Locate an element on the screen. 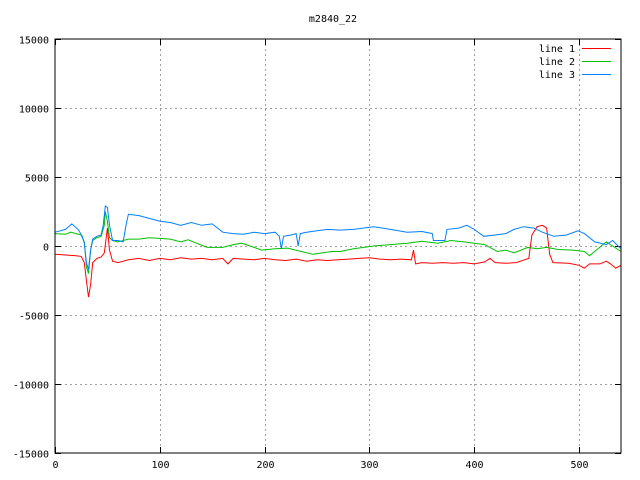  legend-label-1: line 1 is located at coordinates (557, 49).